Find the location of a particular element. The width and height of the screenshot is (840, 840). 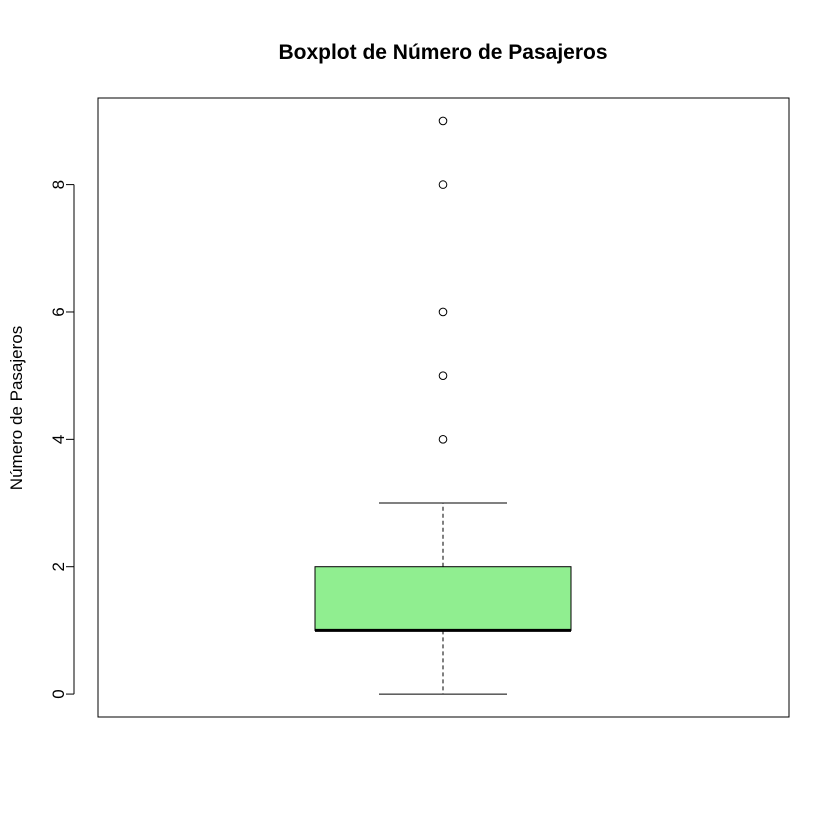

box-group is located at coordinates (443, 598).